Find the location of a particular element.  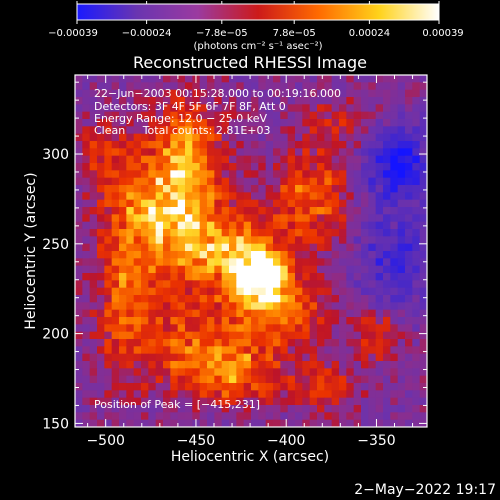

y-tick-label: 150 is located at coordinates (55, 424).